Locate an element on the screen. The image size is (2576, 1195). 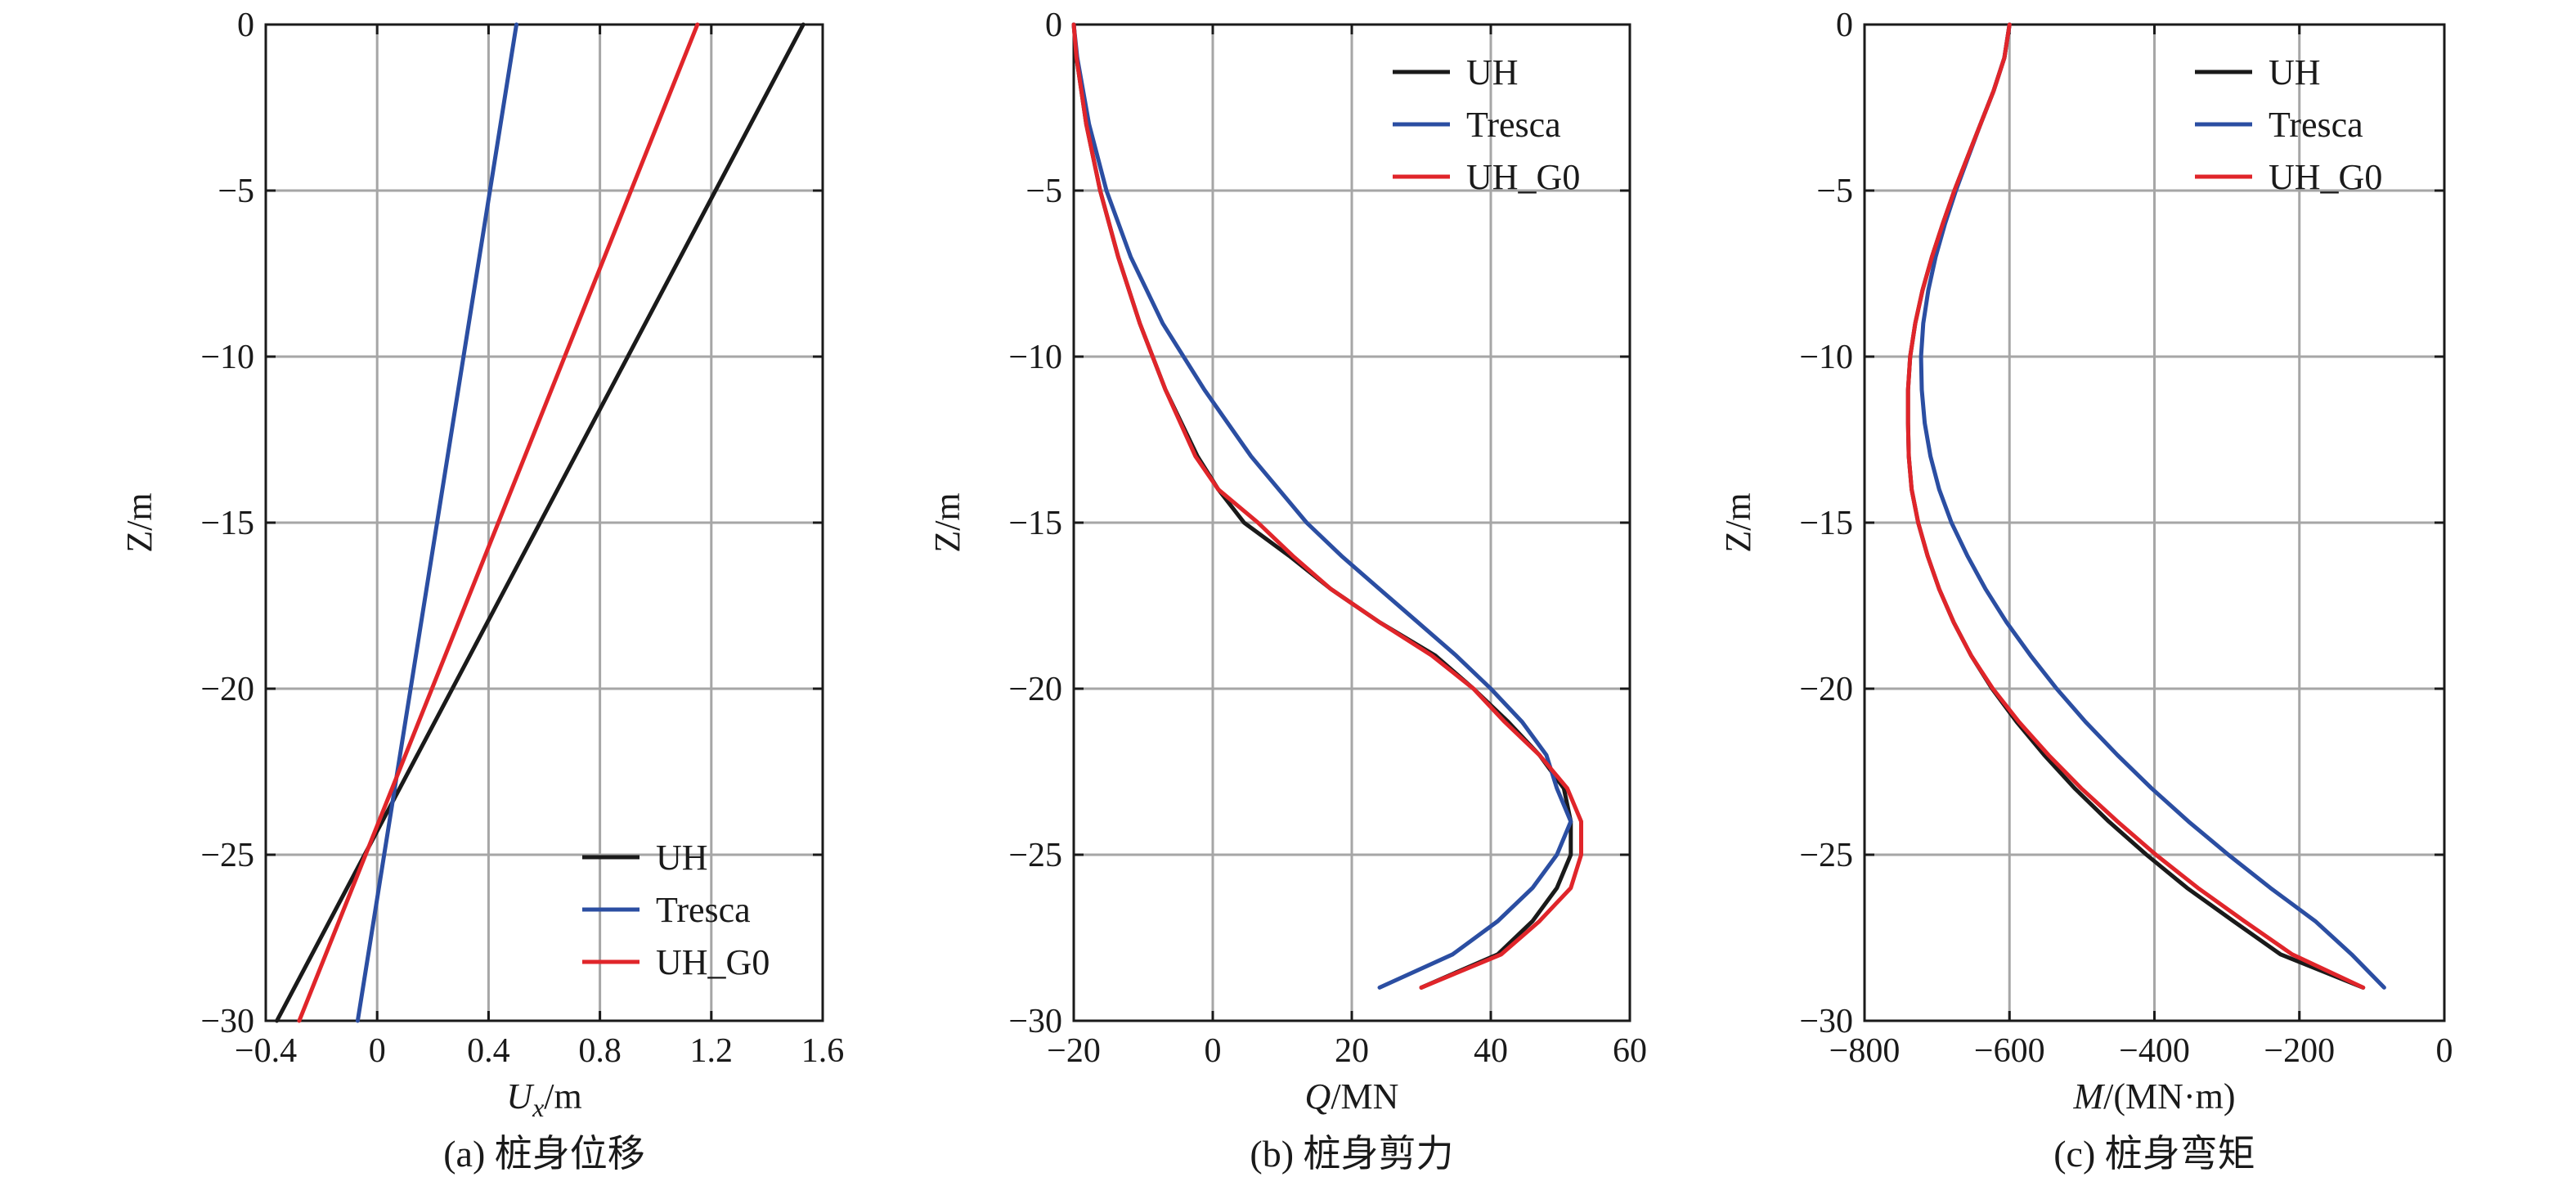
panel-caption: (c) 桩身弯矩 is located at coordinates (2154, 1154).